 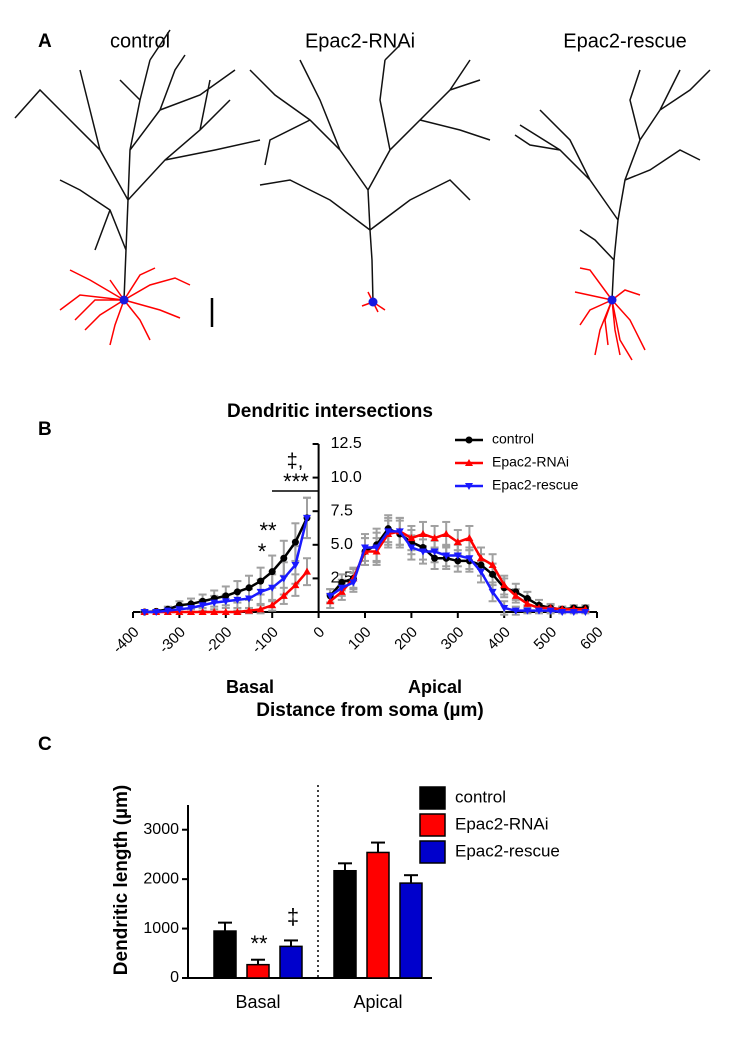 I want to click on x-tick-label: 600, so click(x=592, y=639).